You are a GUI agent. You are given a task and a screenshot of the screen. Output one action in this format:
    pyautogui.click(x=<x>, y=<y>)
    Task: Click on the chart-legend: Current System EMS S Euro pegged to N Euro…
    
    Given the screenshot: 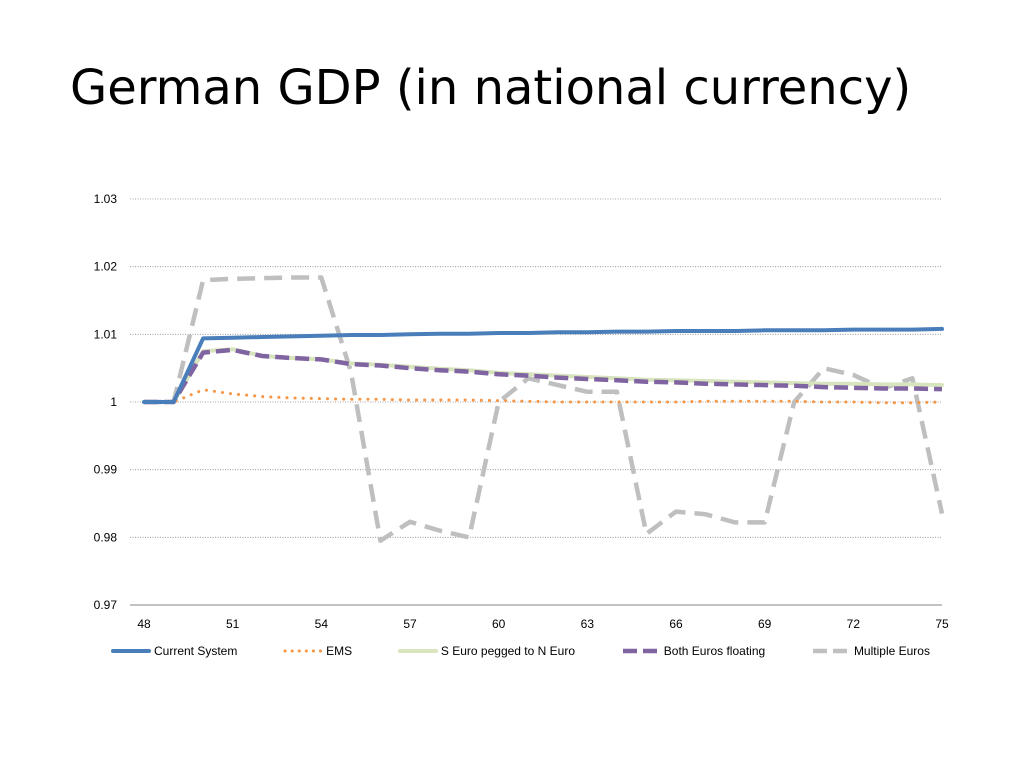 What is the action you would take?
    pyautogui.click(x=520, y=651)
    